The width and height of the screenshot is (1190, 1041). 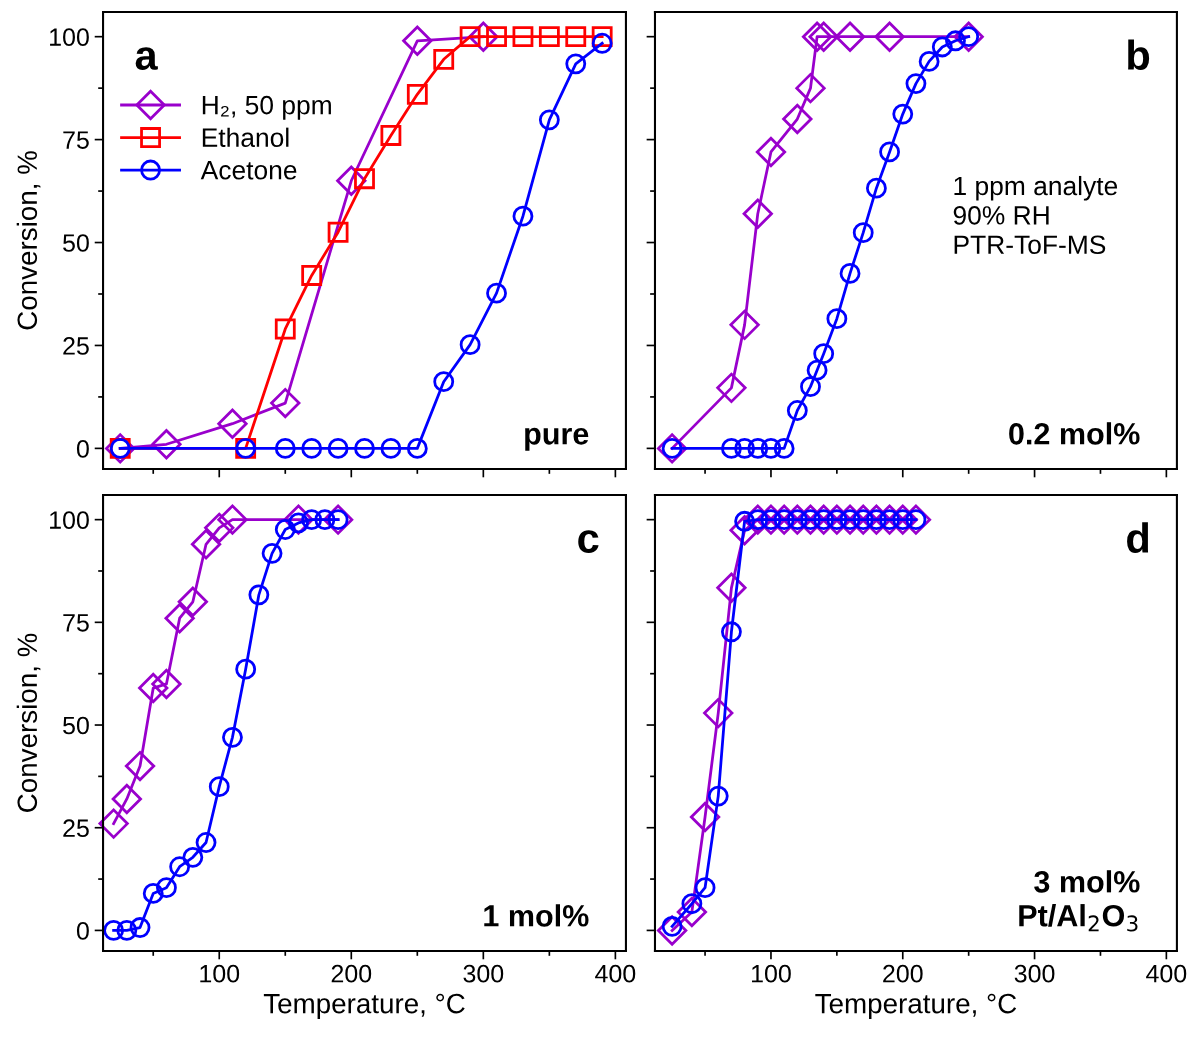 I want to click on annotation: d, so click(x=1138, y=537).